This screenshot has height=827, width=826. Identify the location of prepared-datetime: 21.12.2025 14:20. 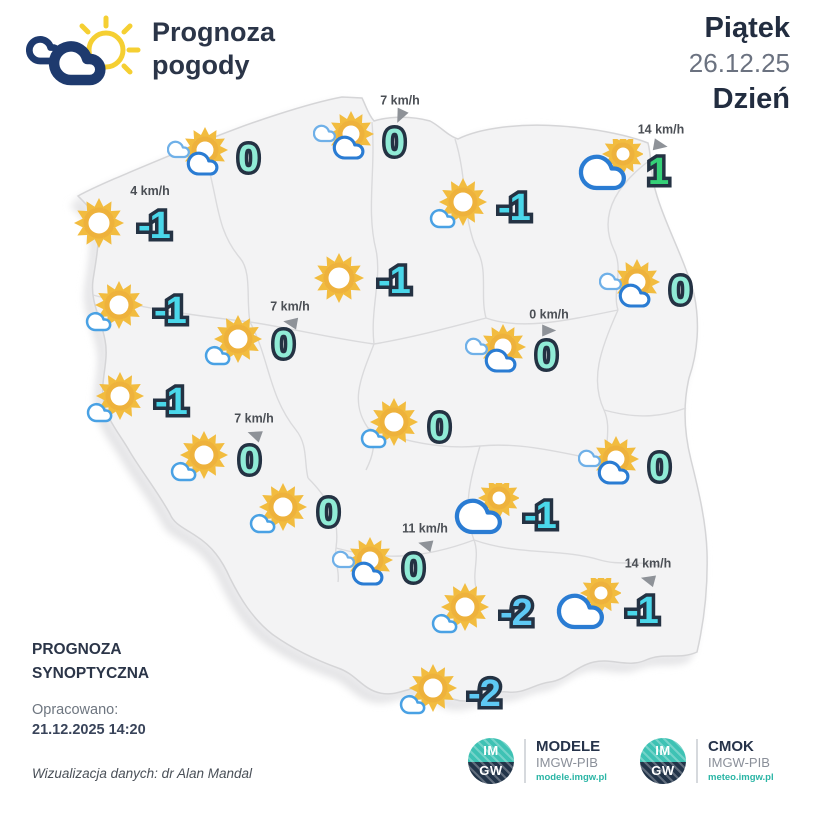
(89, 730).